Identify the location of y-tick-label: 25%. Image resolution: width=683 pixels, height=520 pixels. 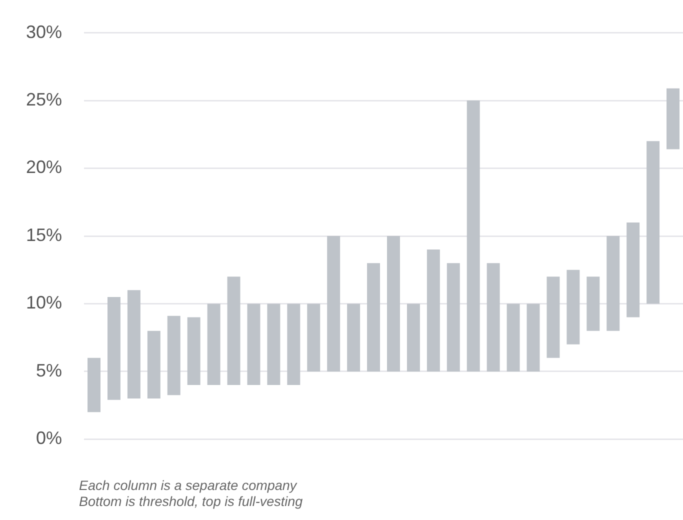
(44, 100).